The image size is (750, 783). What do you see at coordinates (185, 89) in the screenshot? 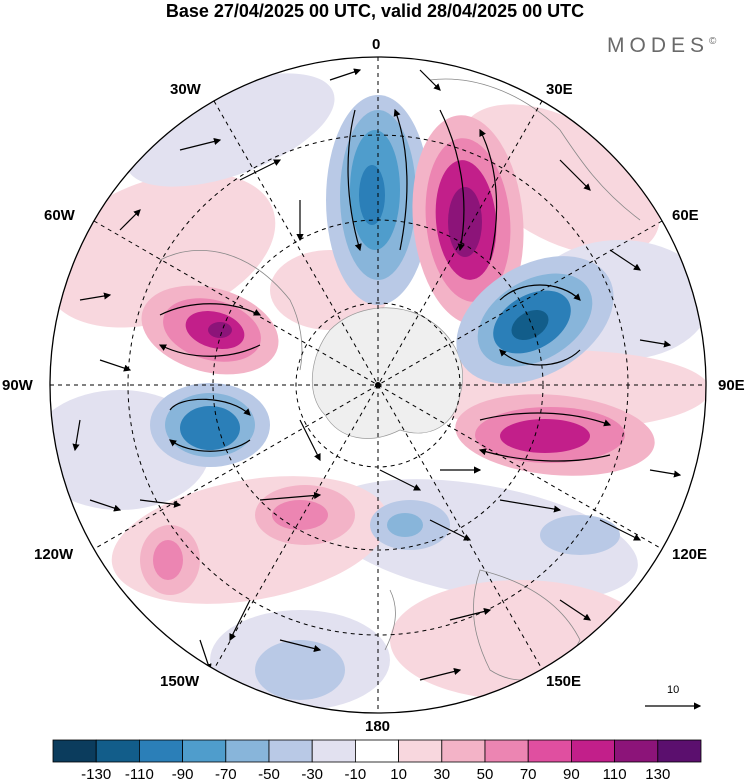
I see `lon-label-30w: 30W` at bounding box center [185, 89].